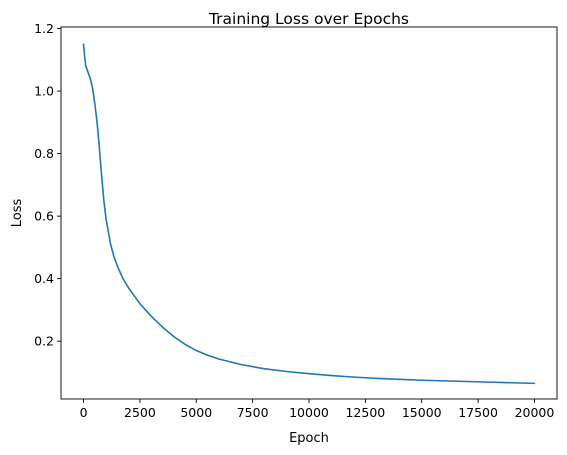 Image resolution: width=567 pixels, height=455 pixels. What do you see at coordinates (44, 28) in the screenshot?
I see `y-tick-label: 1.2` at bounding box center [44, 28].